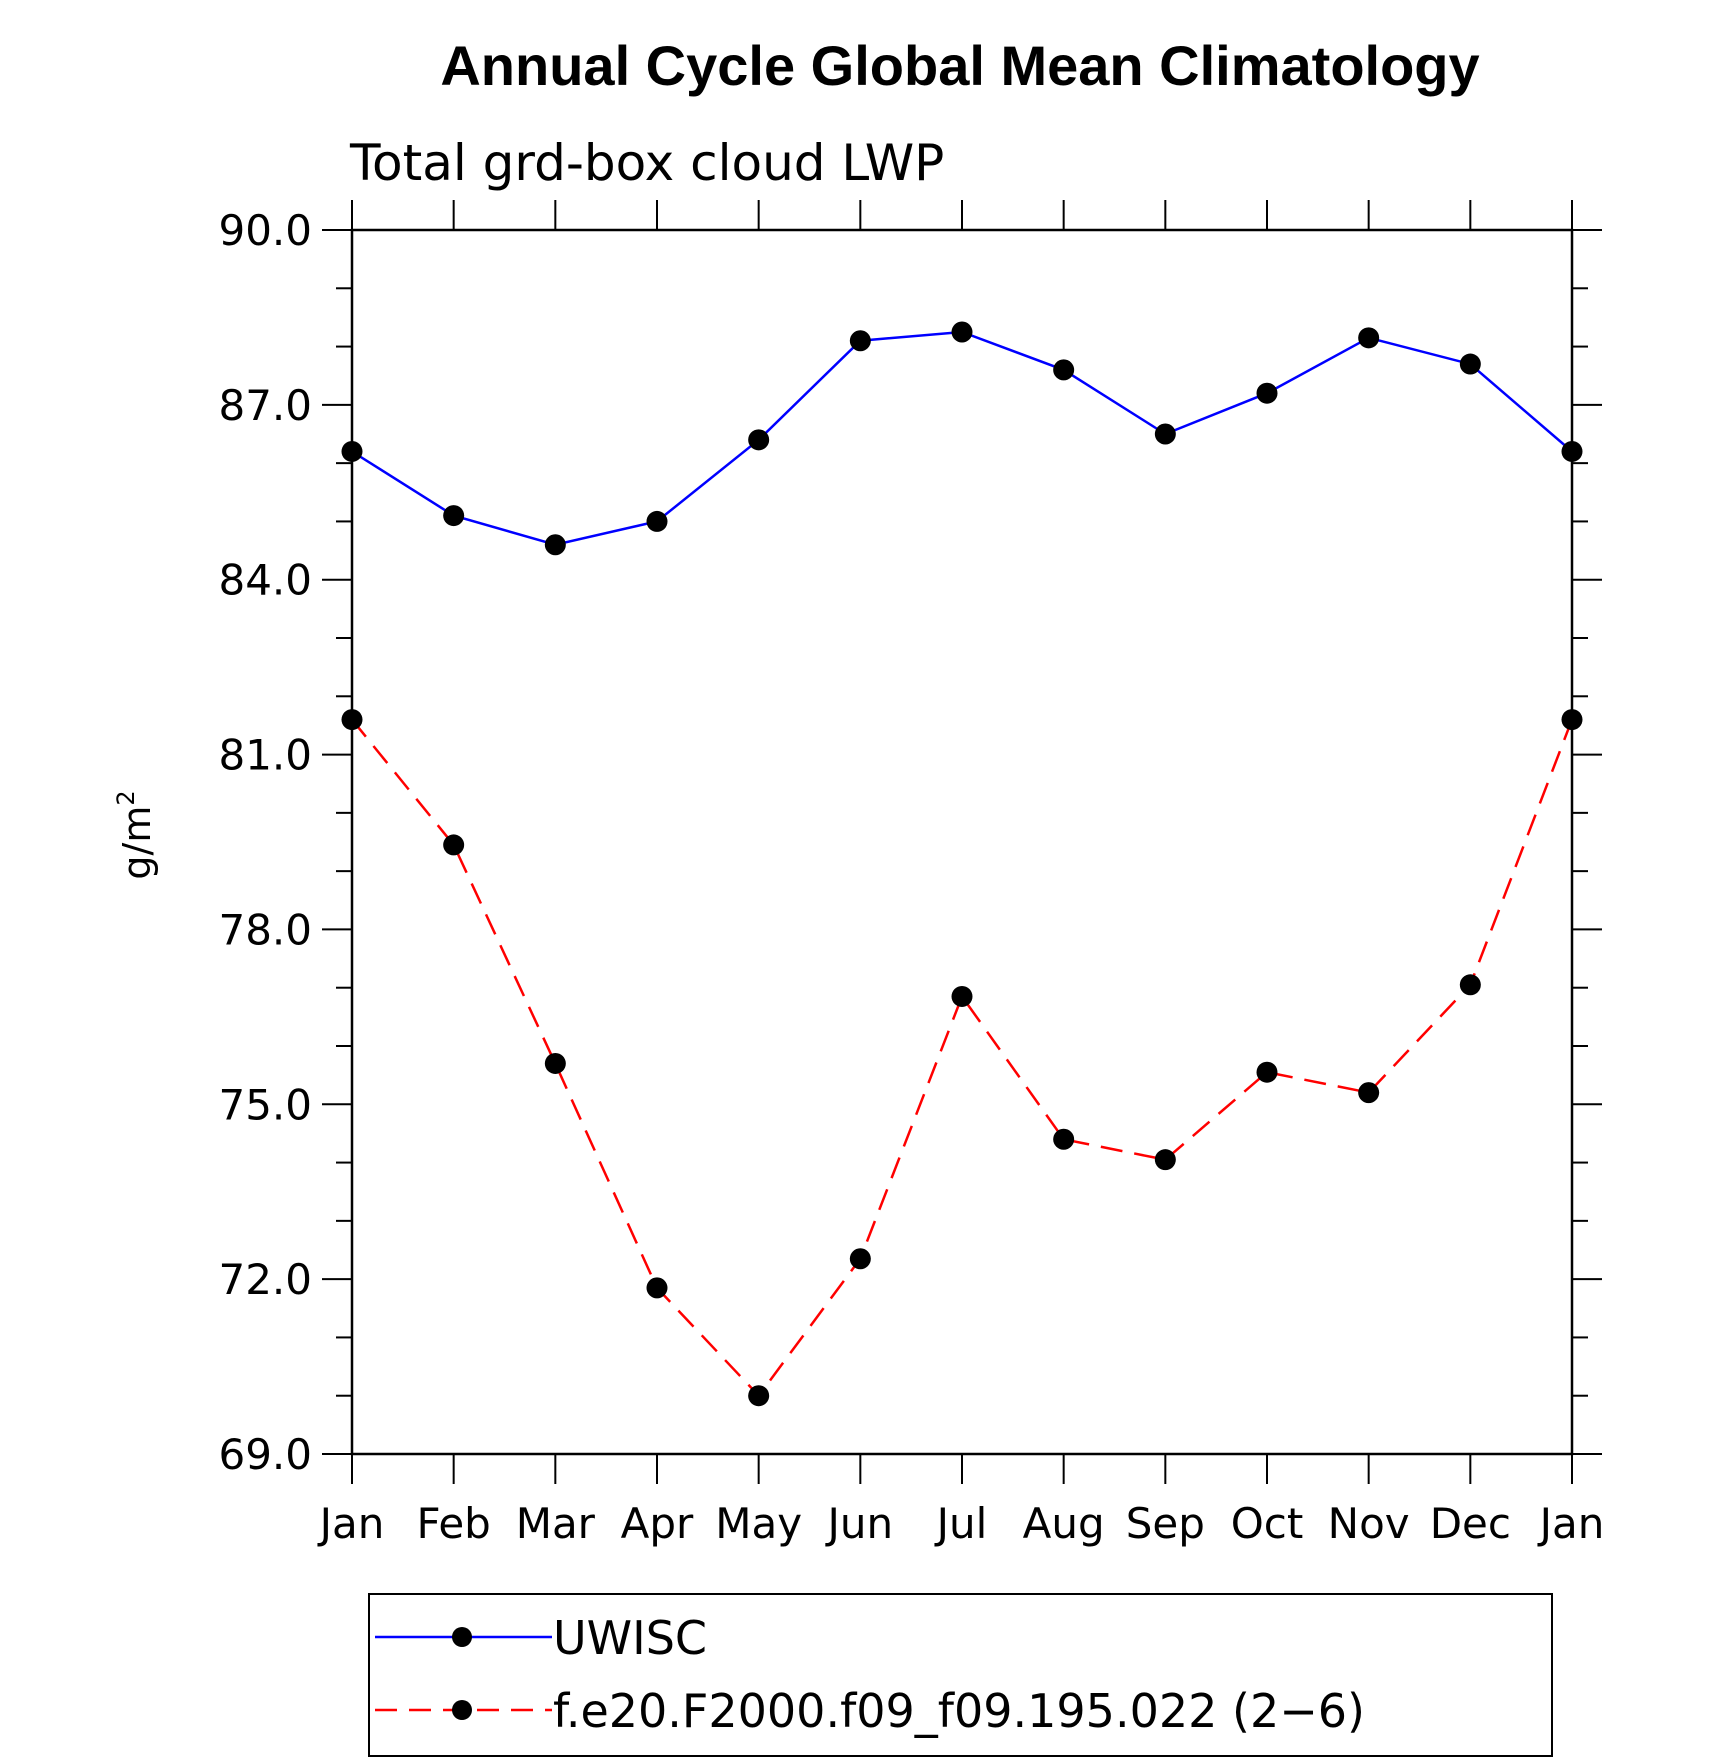  Describe the element at coordinates (265, 1104) in the screenshot. I see `y-tick-label: 75.0` at that location.